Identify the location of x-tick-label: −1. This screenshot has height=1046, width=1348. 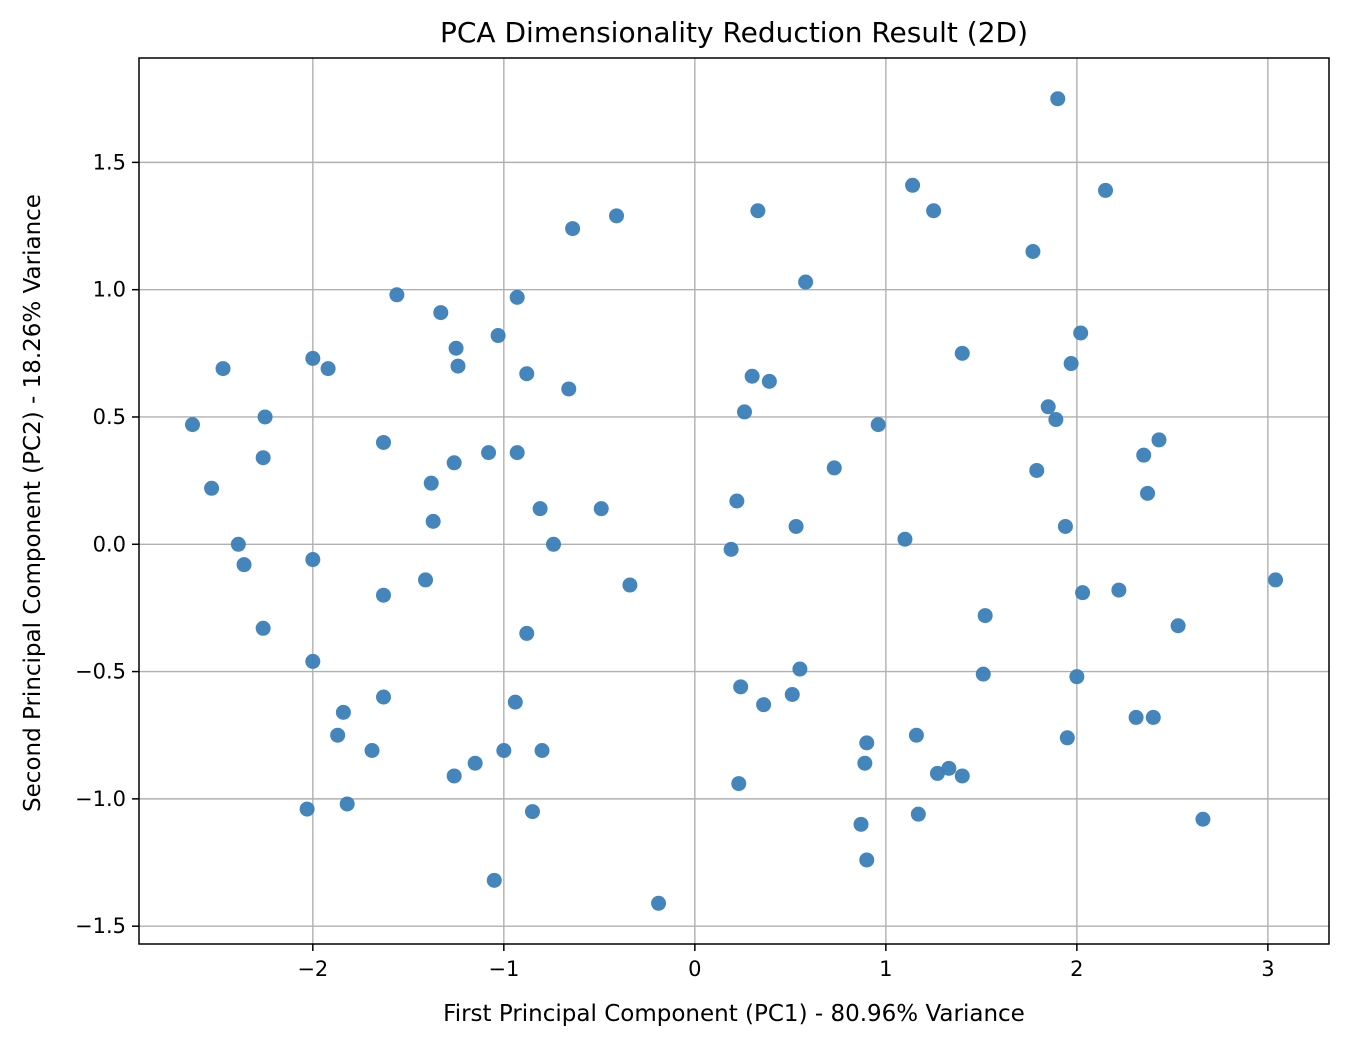
(503, 969).